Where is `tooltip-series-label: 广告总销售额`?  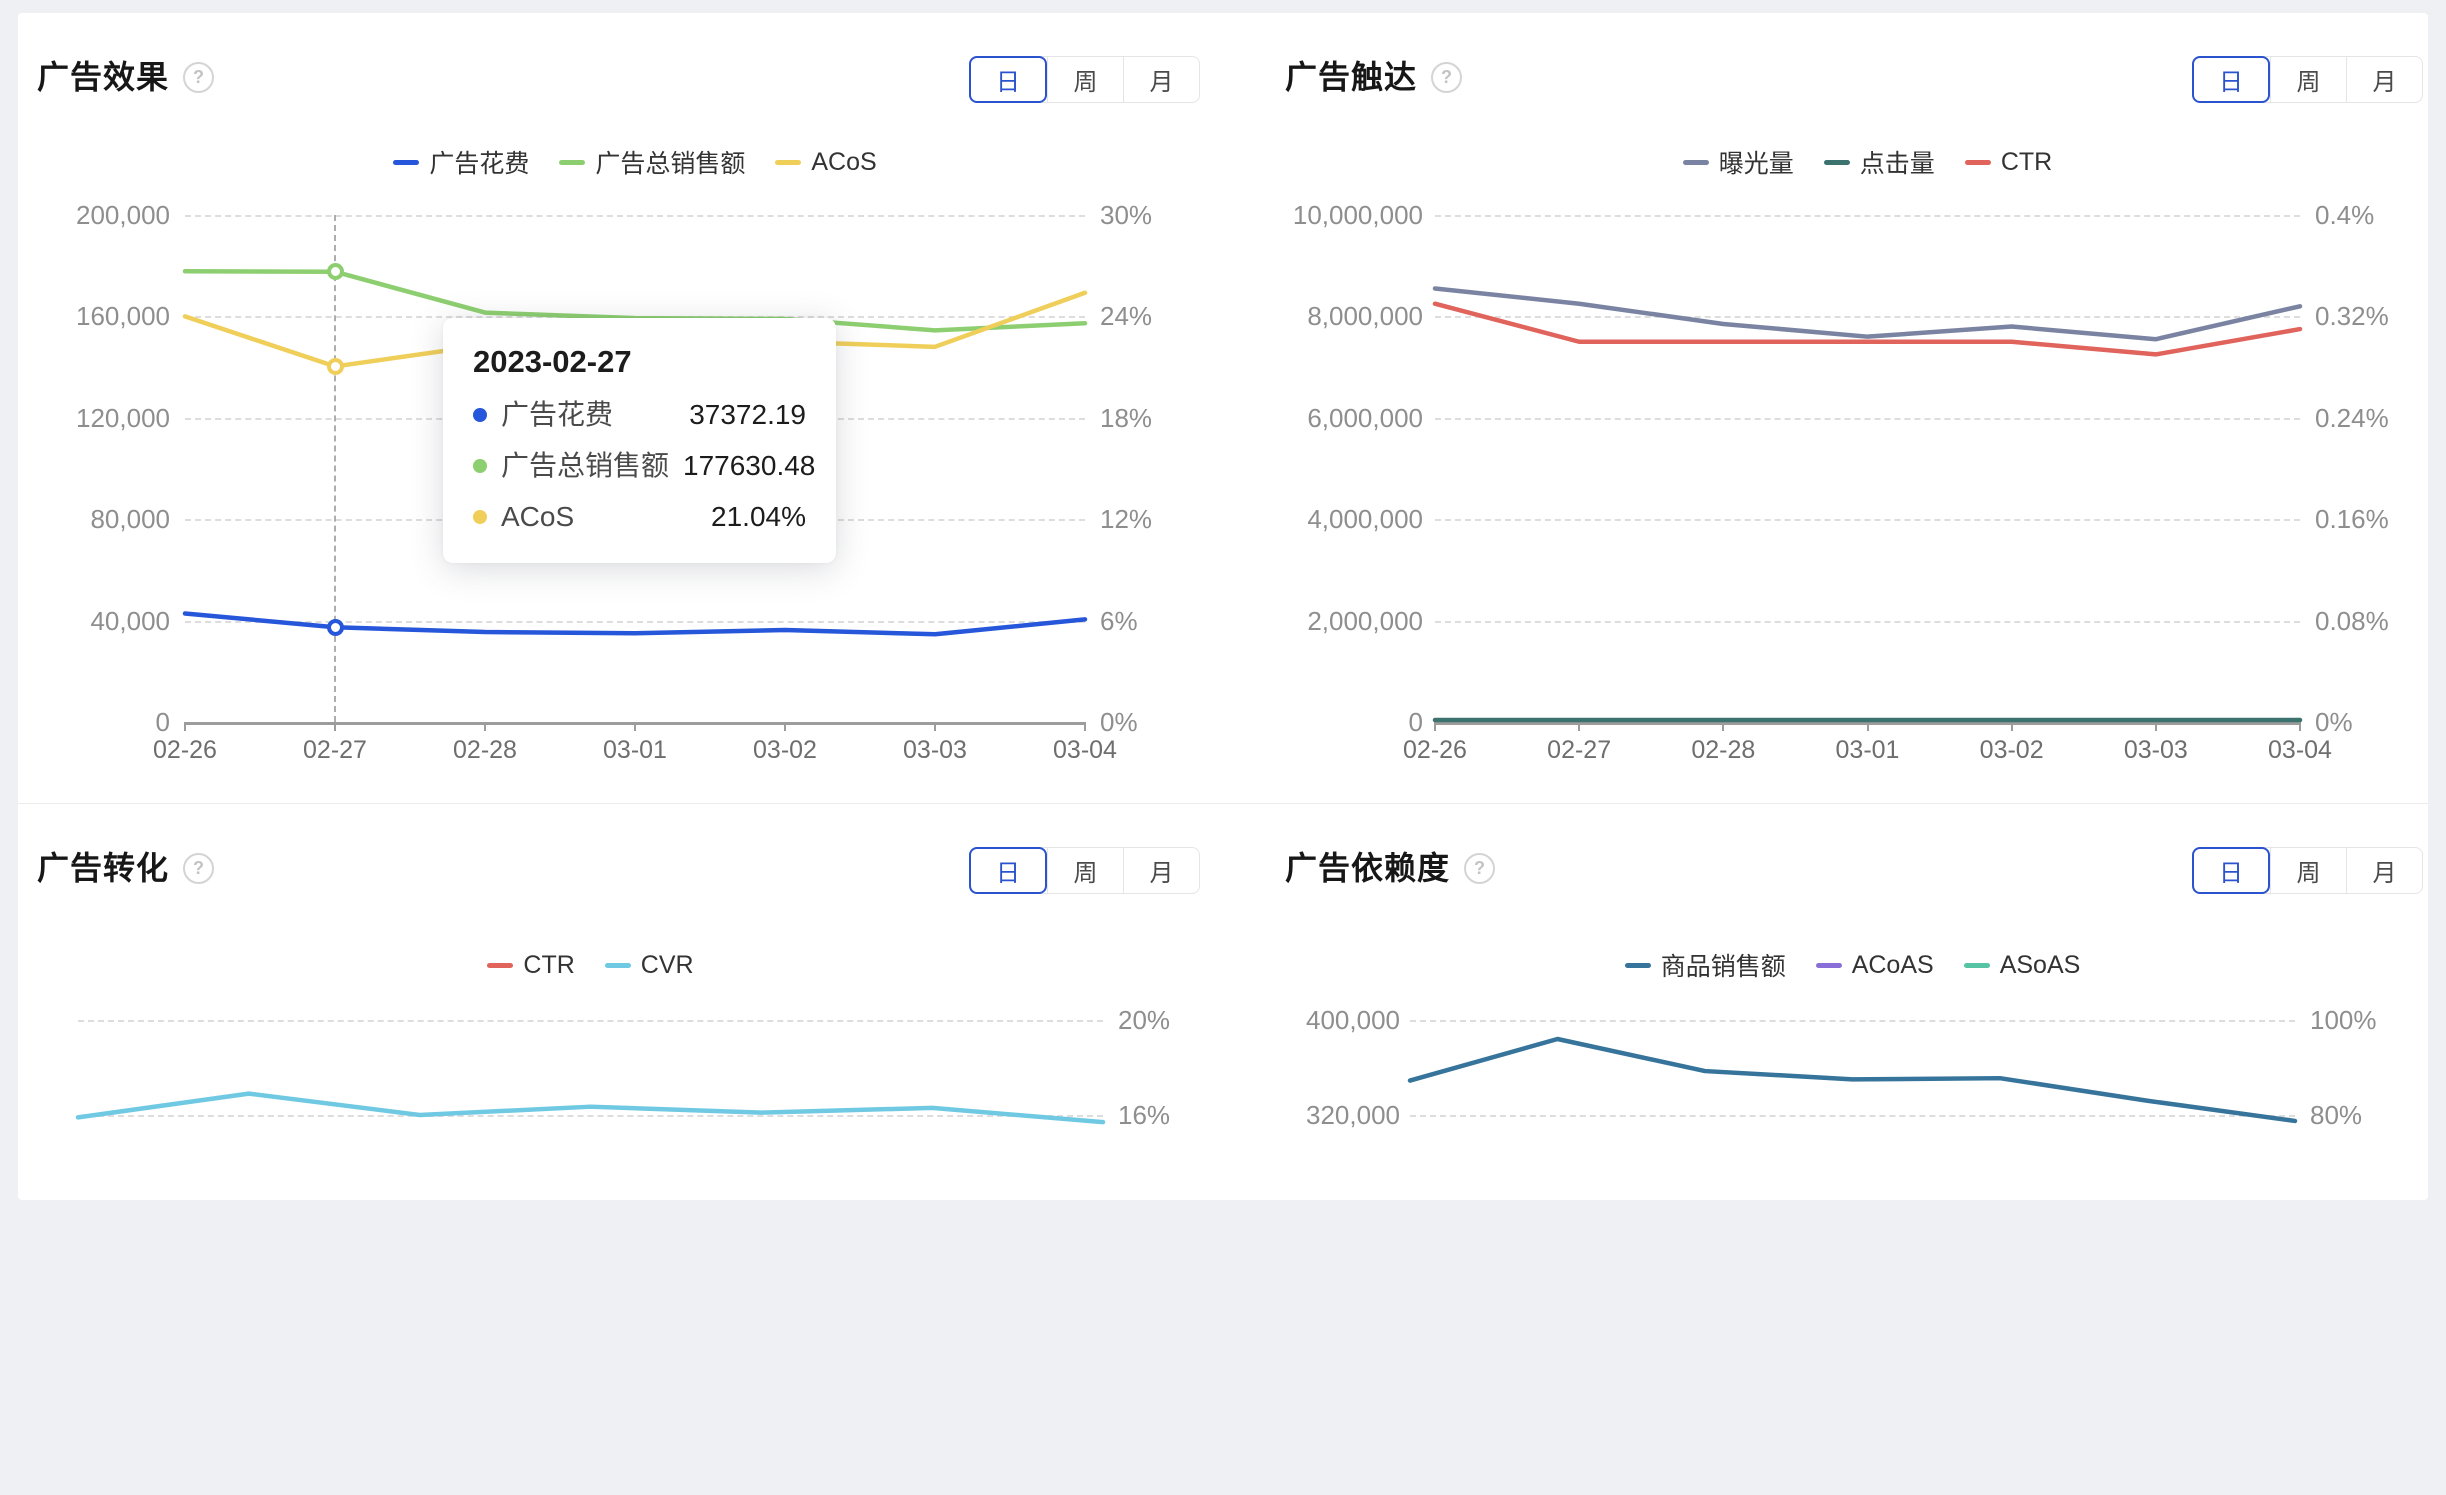
tooltip-series-label: 广告总销售额 is located at coordinates (585, 465).